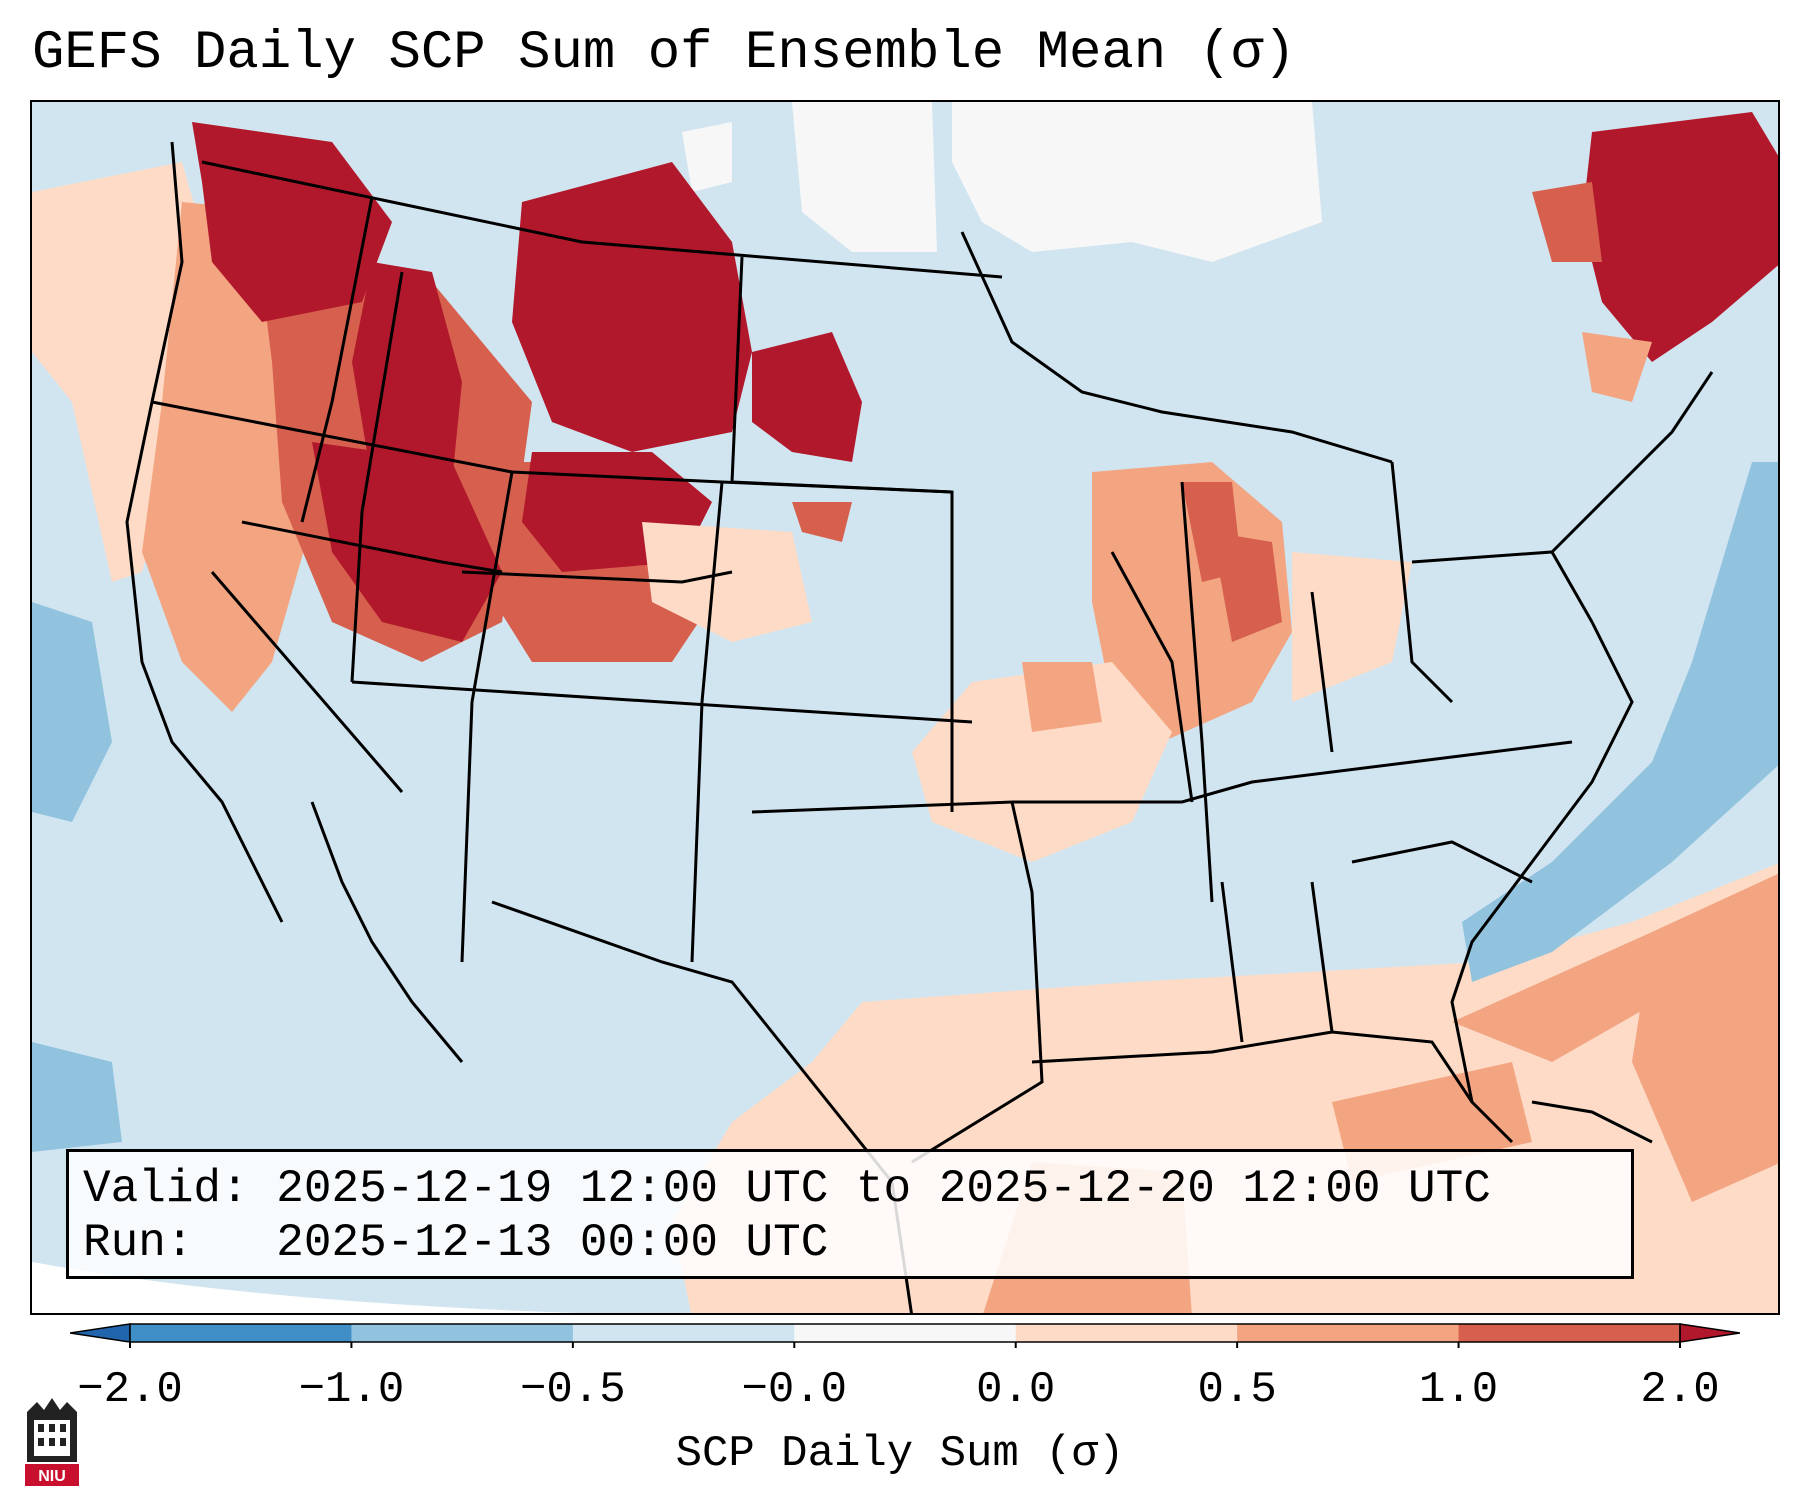  I want to click on region-new-england, so click(1655, 257).